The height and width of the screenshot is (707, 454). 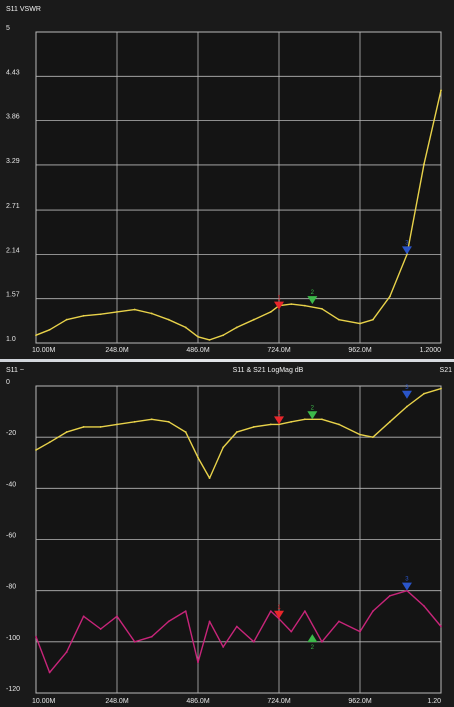 What do you see at coordinates (117, 701) in the screenshot?
I see `logmag-x-tick-label: 248.0M` at bounding box center [117, 701].